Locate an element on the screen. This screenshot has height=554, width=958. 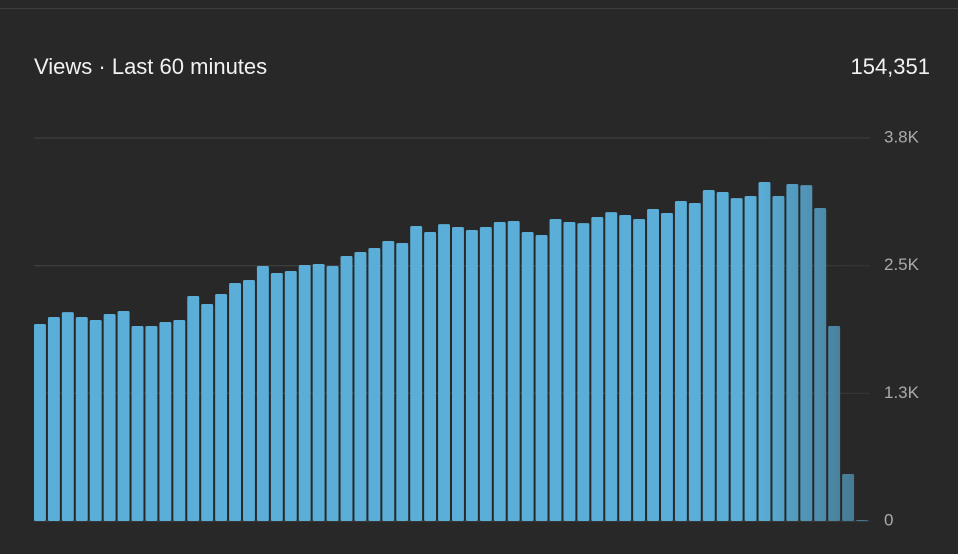
y-tick-label: 0 is located at coordinates (888, 519).